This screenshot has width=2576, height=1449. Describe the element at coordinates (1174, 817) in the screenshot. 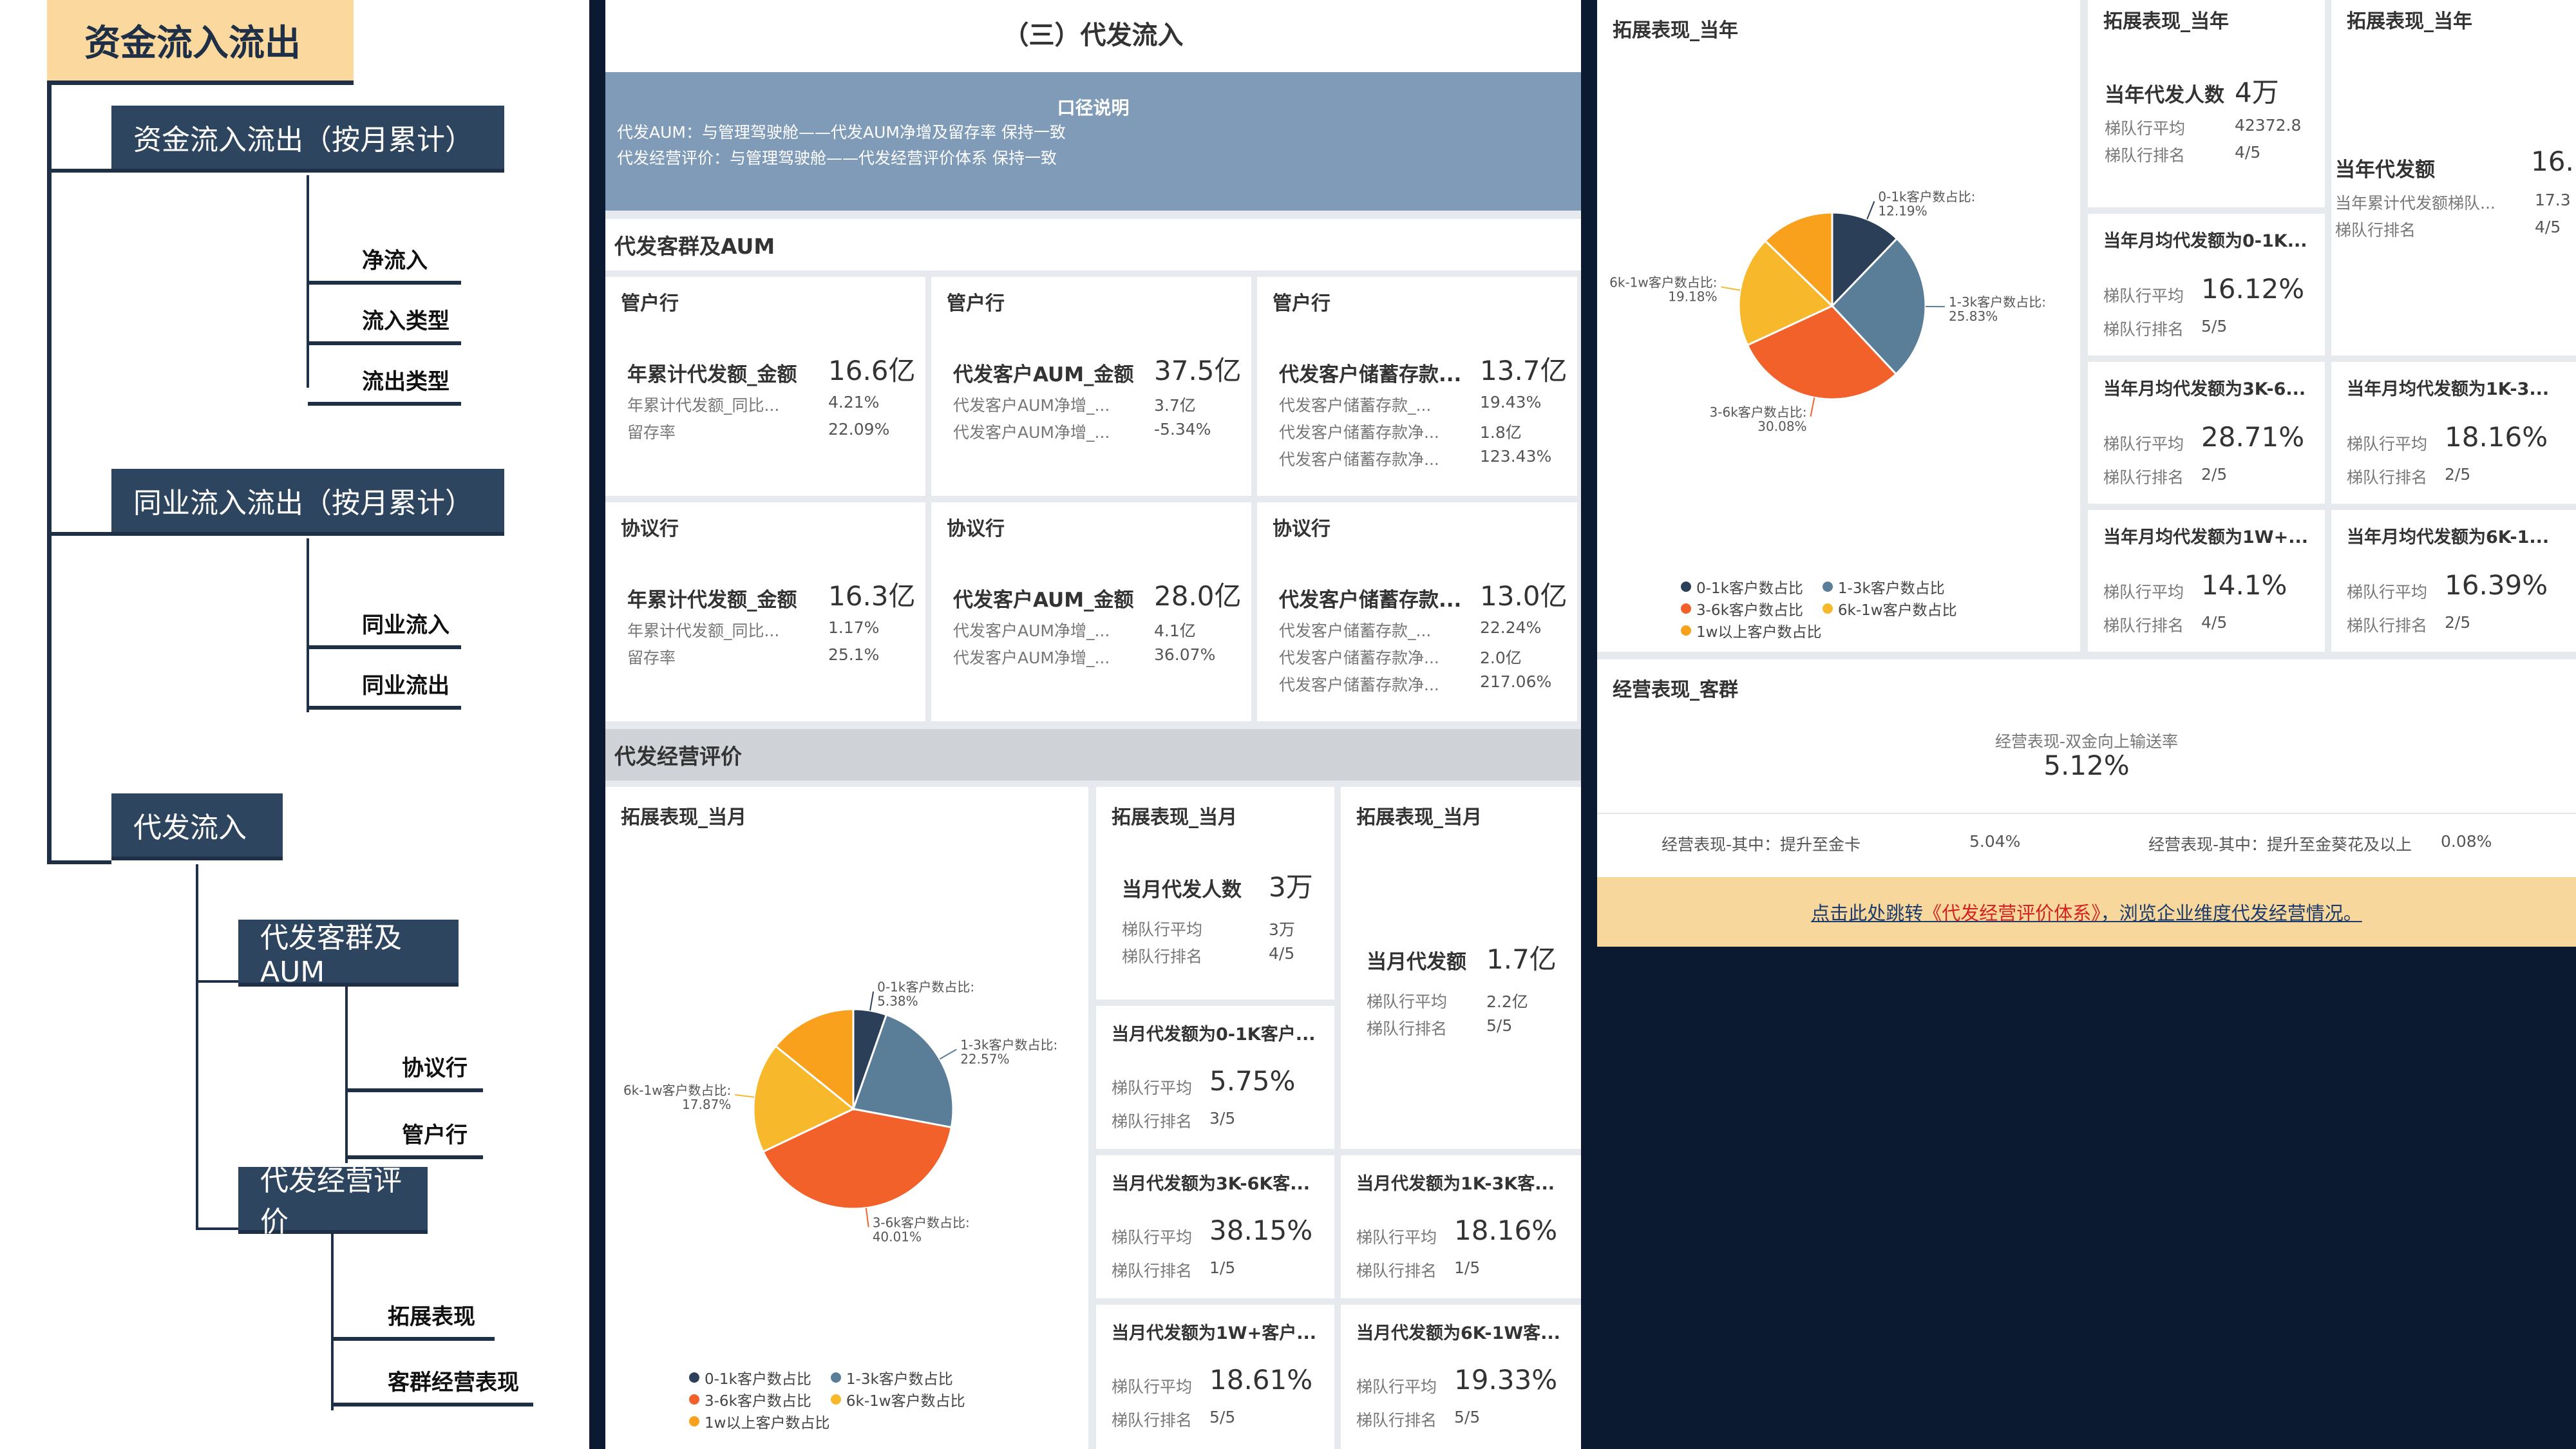

I see `card-title: 拓展表现_当月` at that location.